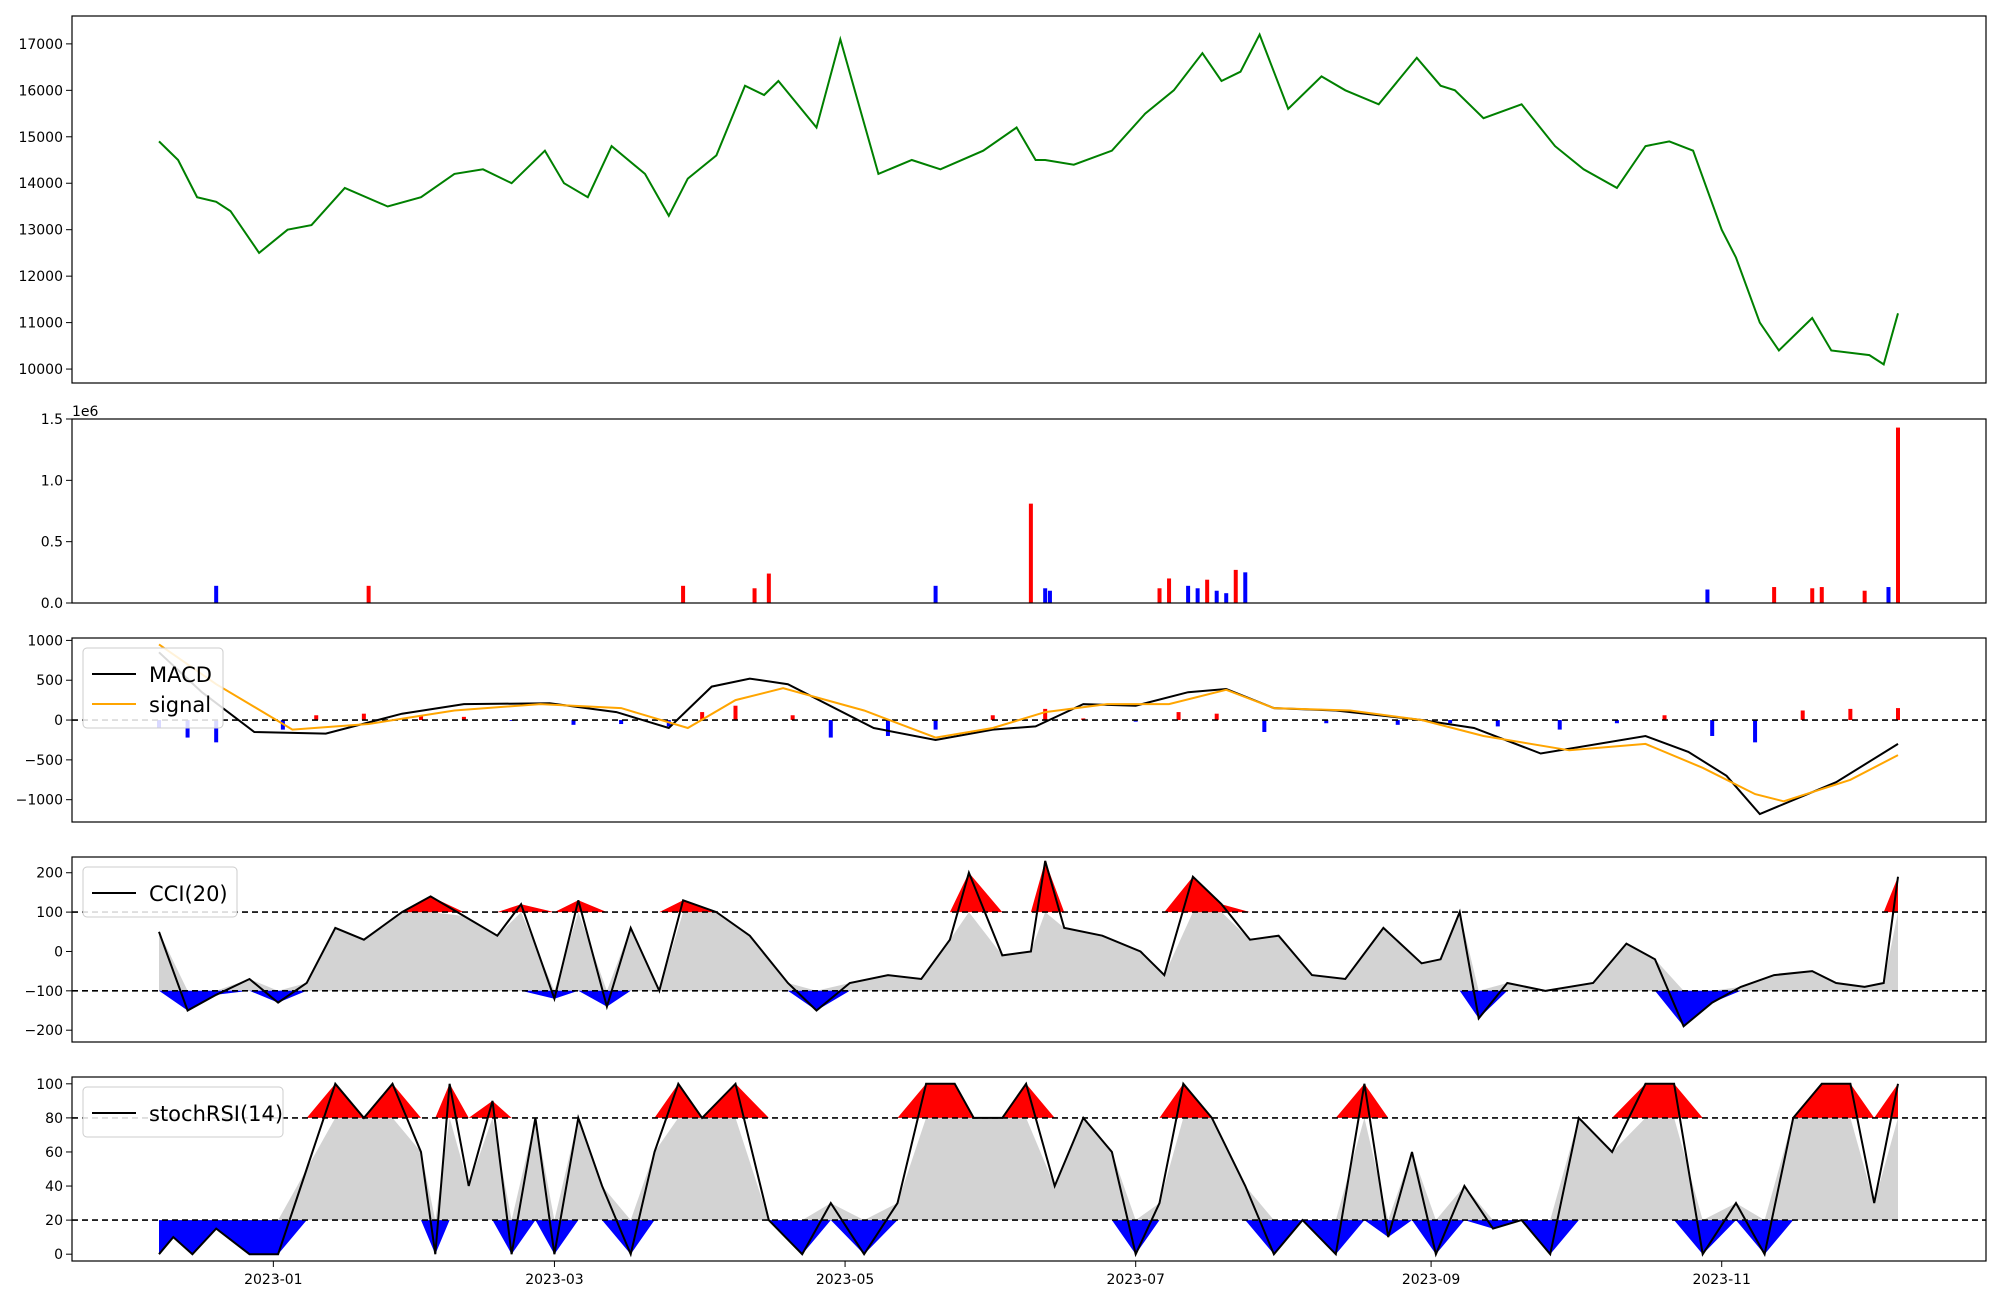 Image resolution: width=2000 pixels, height=1300 pixels. Describe the element at coordinates (273, 1280) in the screenshot. I see `x-tick-label: 2023-01` at that location.